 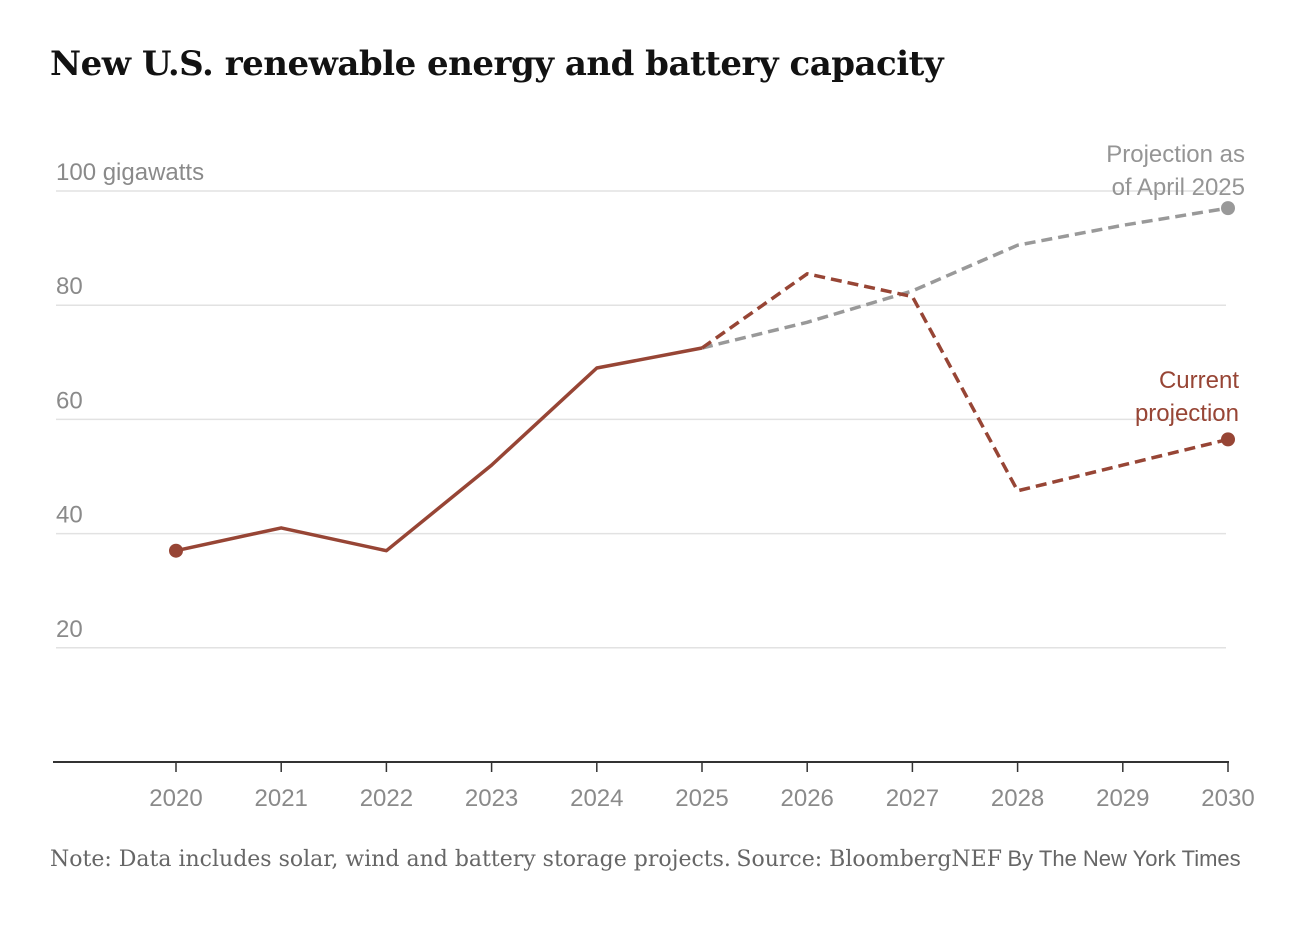 What do you see at coordinates (1017, 798) in the screenshot?
I see `x-tick-label-2028: 2028` at bounding box center [1017, 798].